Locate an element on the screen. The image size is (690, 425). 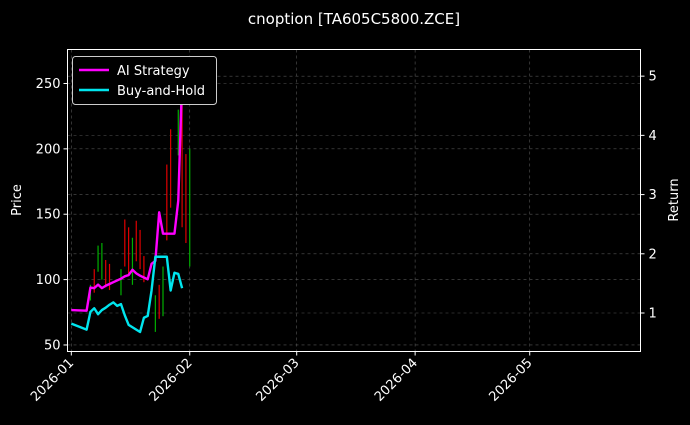
legend: AI Strategy Buy-and-Hold is located at coordinates (144, 80).